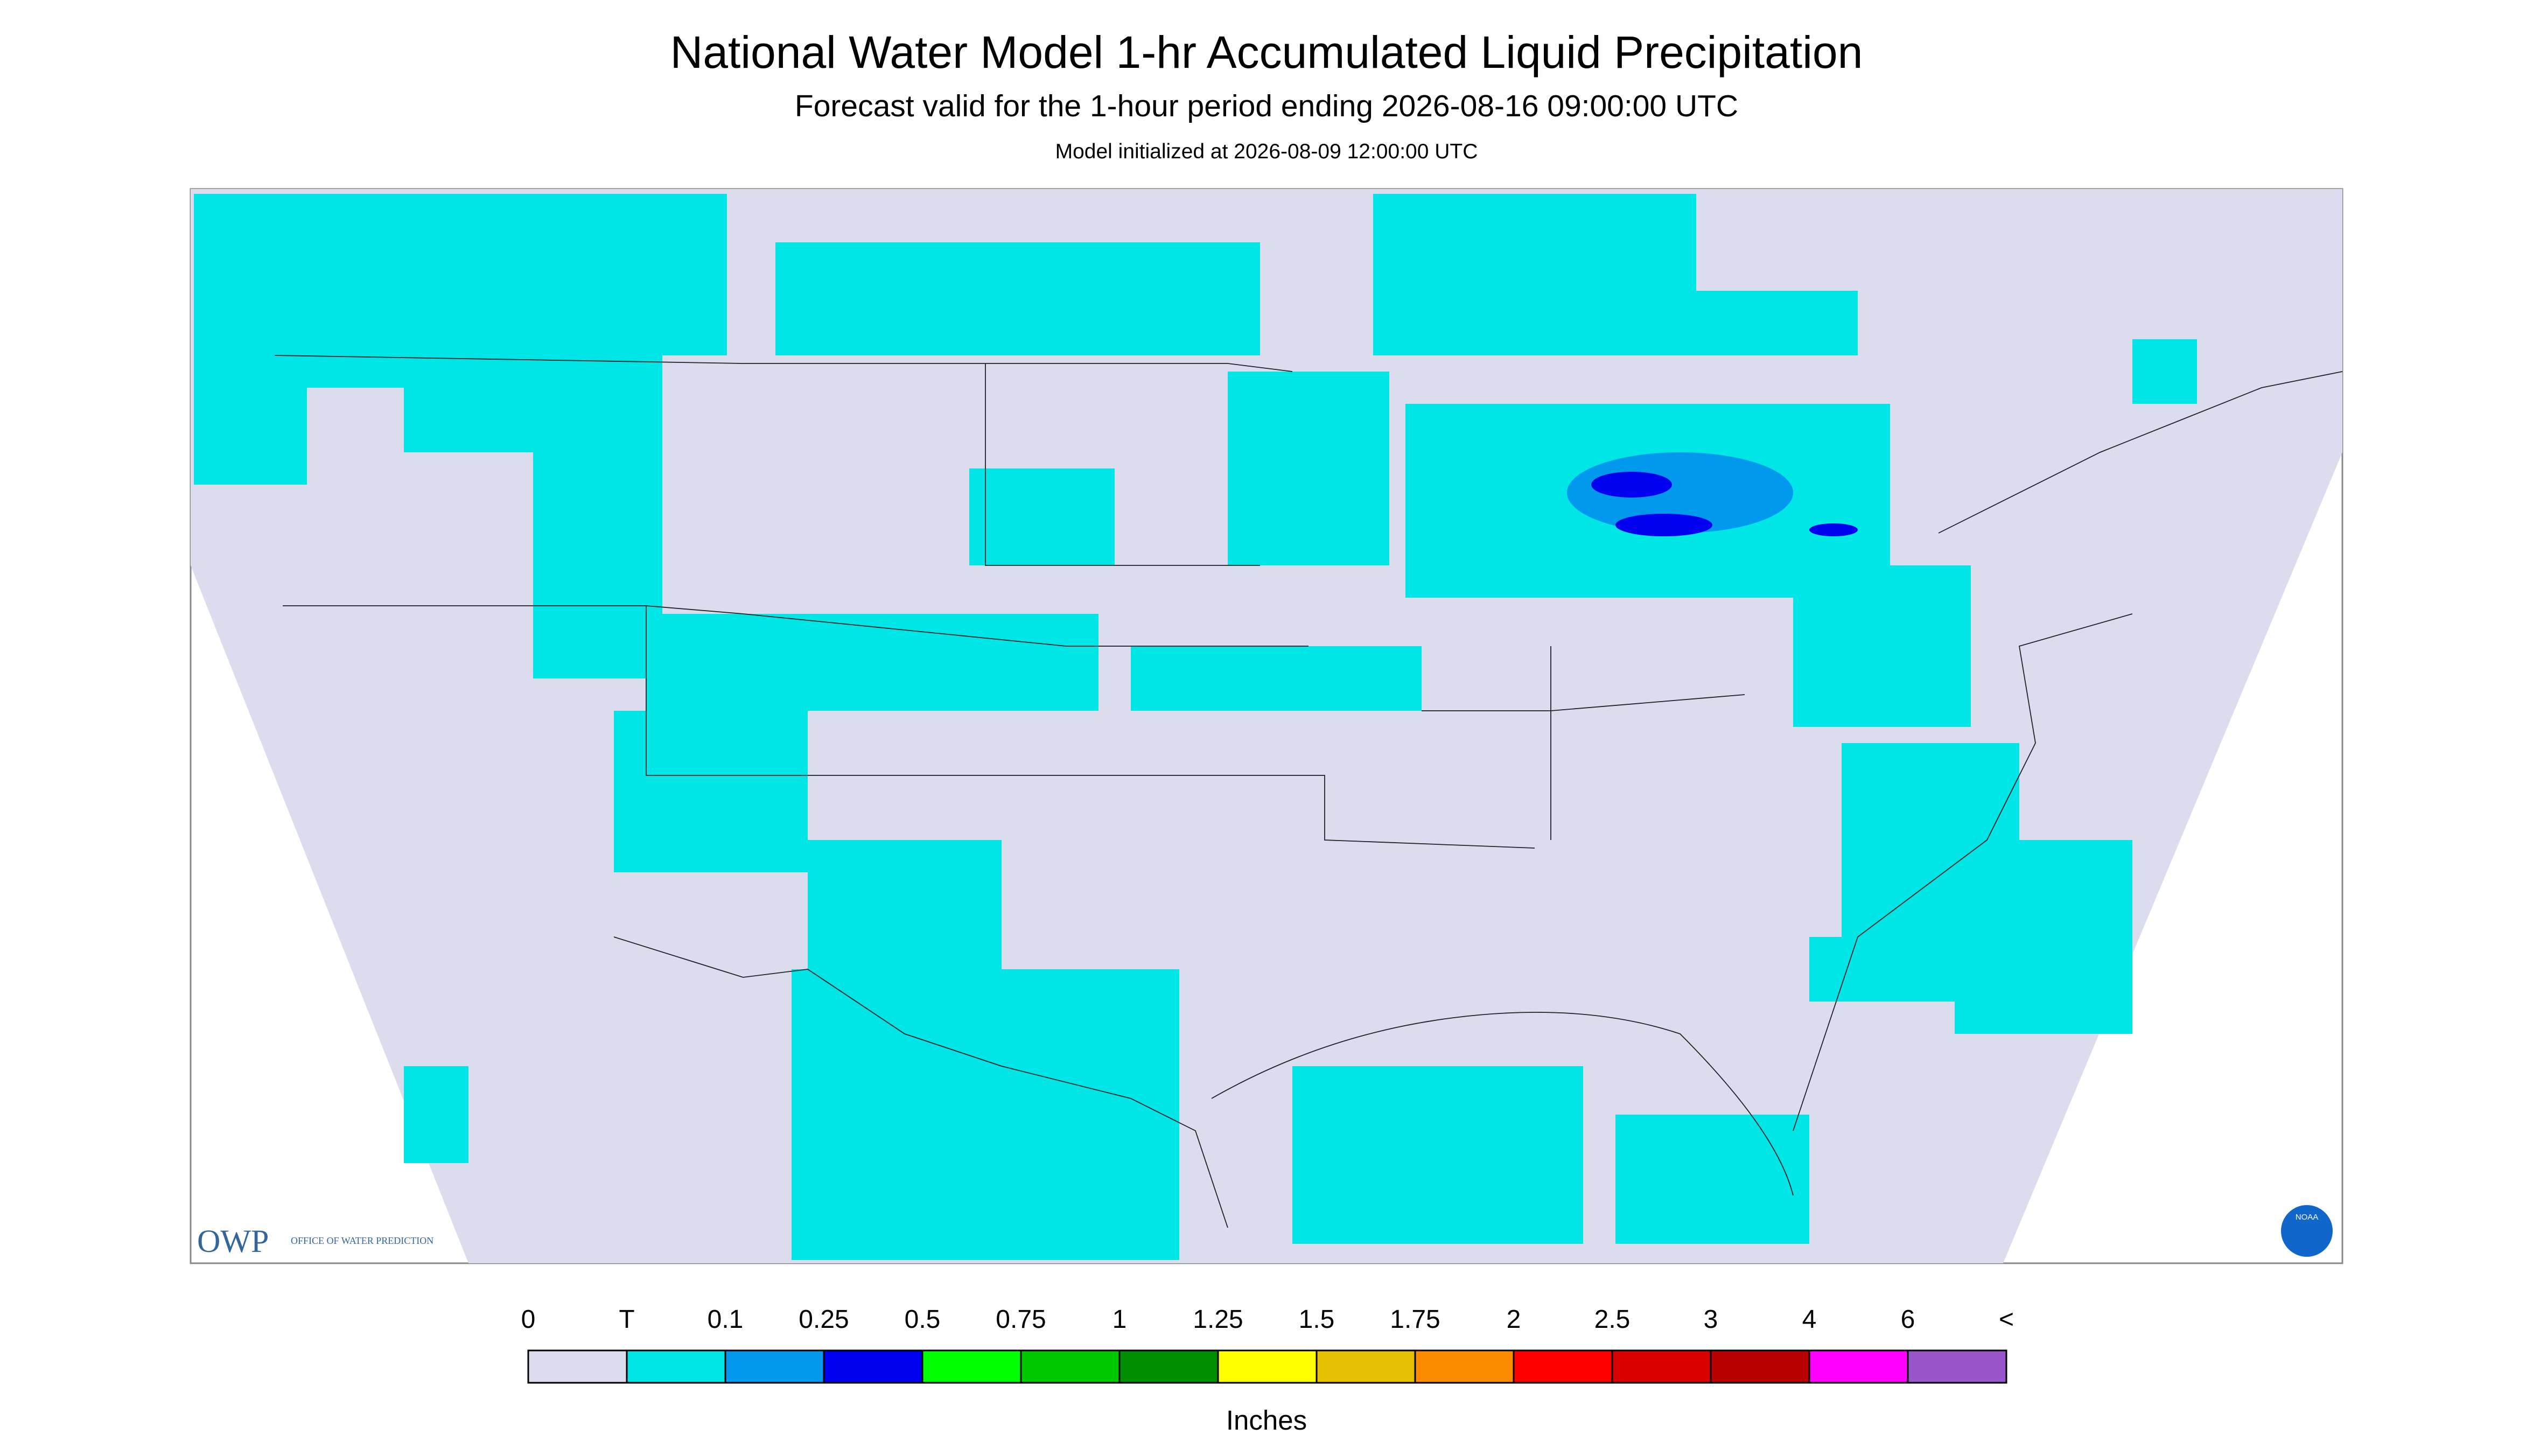 The image size is (2533, 1456). Describe the element at coordinates (233, 1241) in the screenshot. I see `owp-logo: OWP` at that location.